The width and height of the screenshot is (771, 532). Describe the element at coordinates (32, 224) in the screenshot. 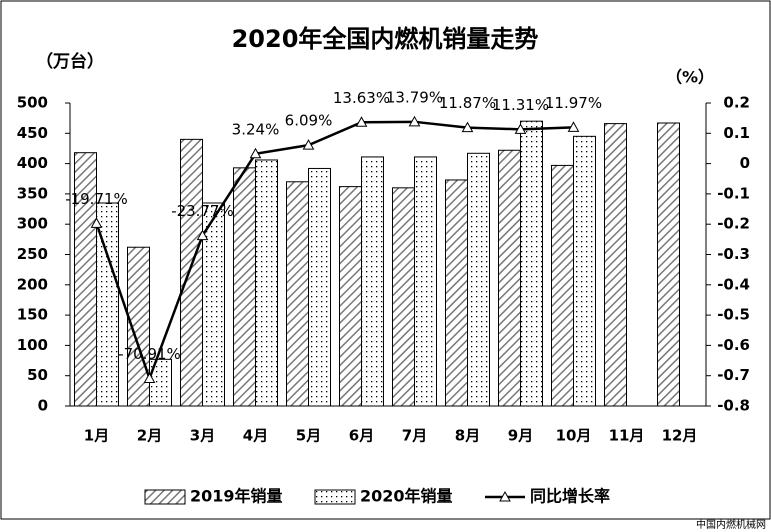

I see `y-tick-label: 300` at that location.